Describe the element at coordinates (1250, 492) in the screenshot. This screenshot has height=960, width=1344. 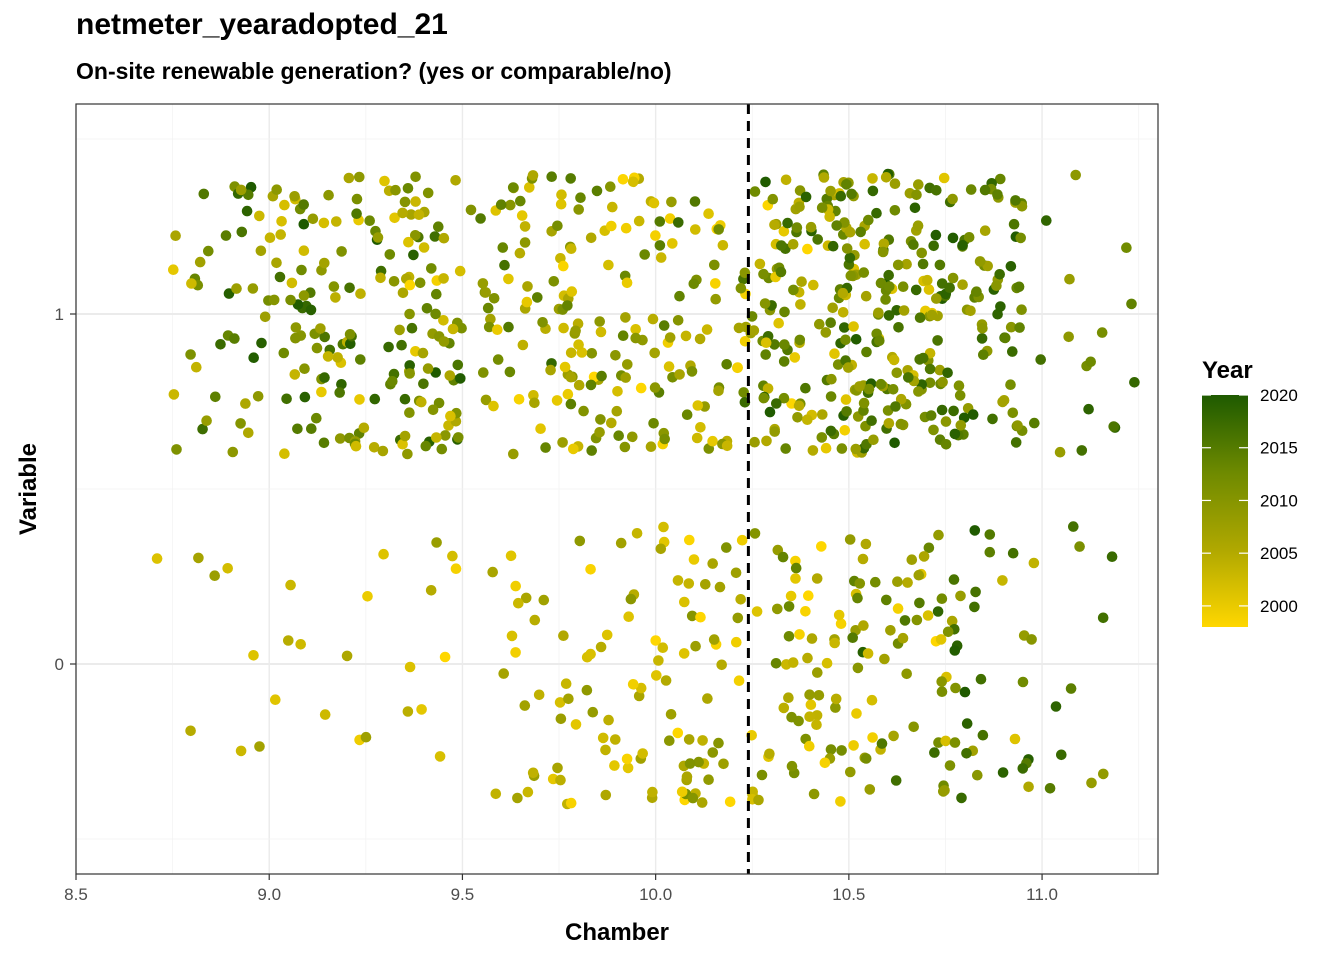
I see `color-legend: Year 2000 2005 2010 2015 2020` at that location.